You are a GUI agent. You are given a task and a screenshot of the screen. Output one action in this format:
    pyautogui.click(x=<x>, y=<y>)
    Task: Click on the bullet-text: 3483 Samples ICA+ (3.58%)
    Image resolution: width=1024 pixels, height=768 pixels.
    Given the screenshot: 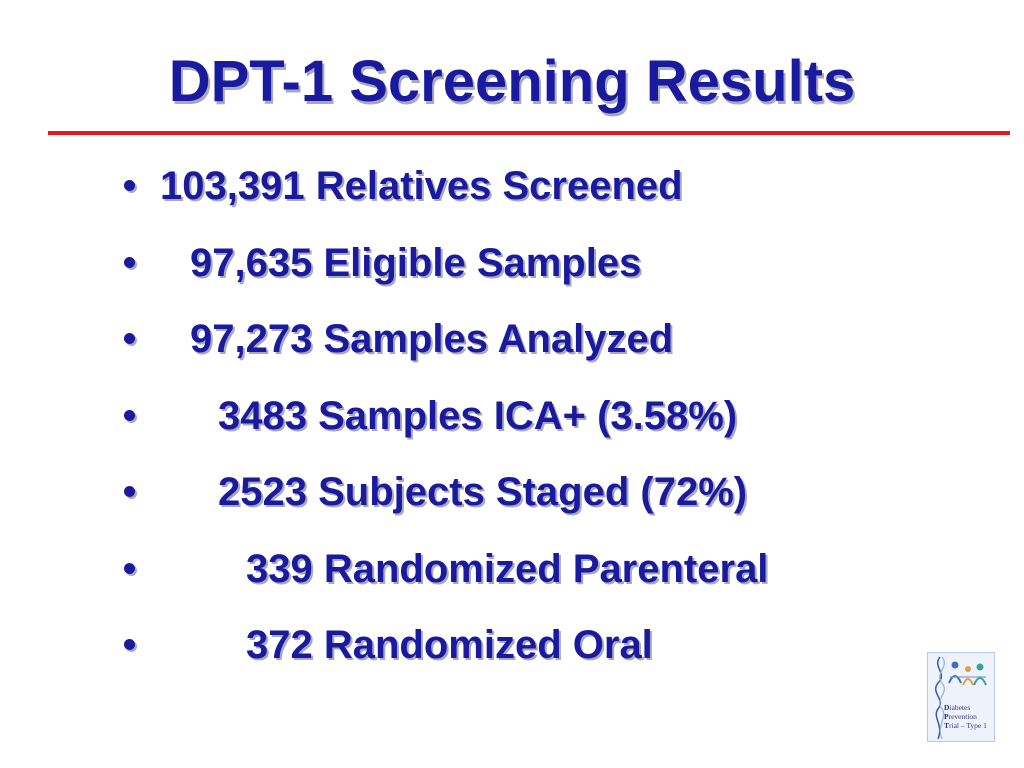 What is the action you would take?
    pyautogui.click(x=478, y=415)
    